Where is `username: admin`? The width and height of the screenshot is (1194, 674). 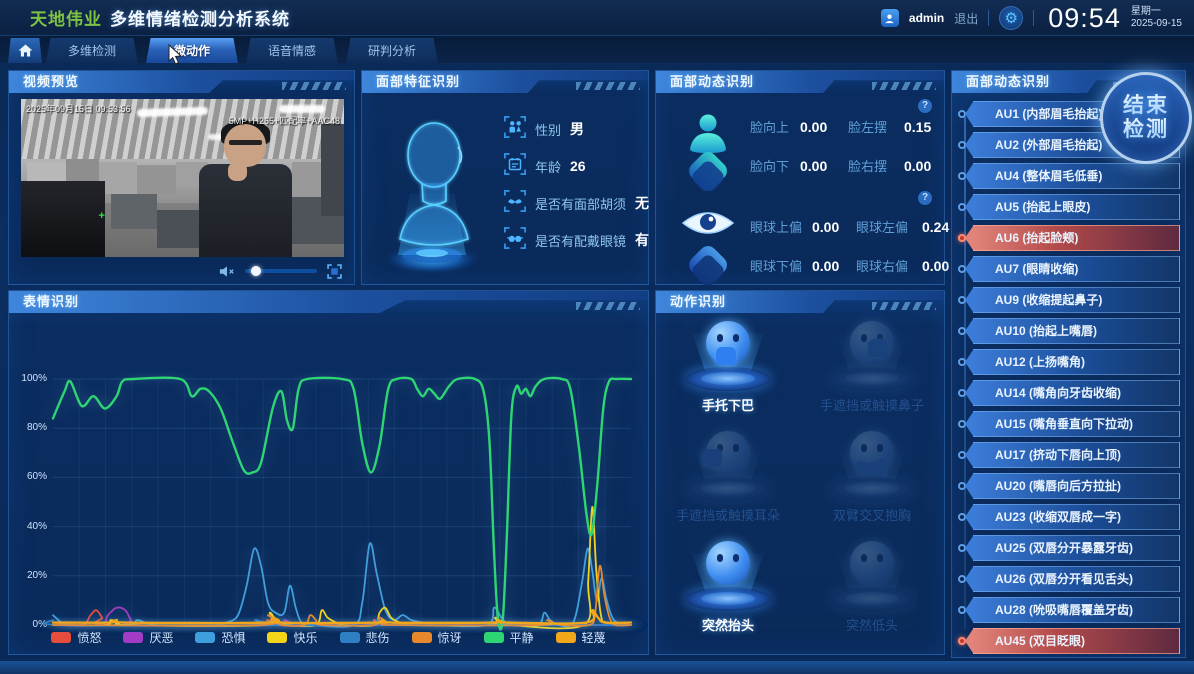 username: admin is located at coordinates (926, 18).